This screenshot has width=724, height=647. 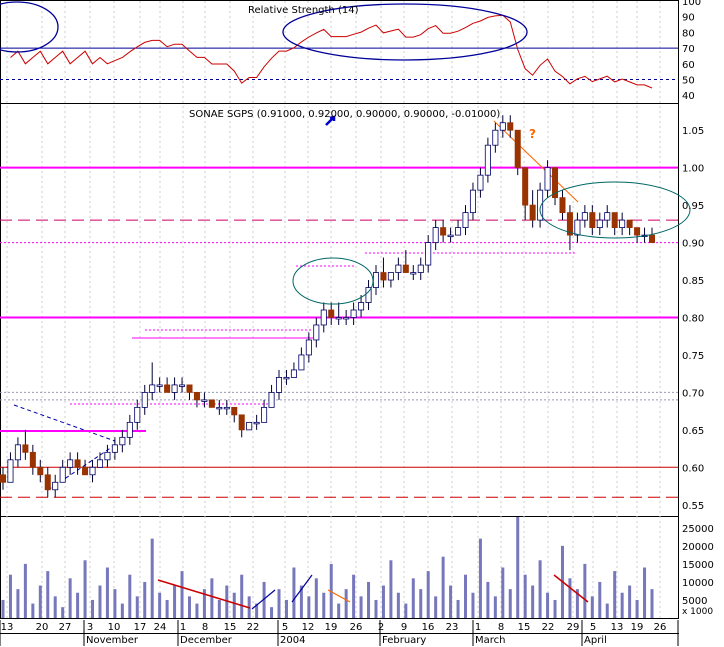 What do you see at coordinates (698, 547) in the screenshot?
I see `volume-y-tick: 20000` at bounding box center [698, 547].